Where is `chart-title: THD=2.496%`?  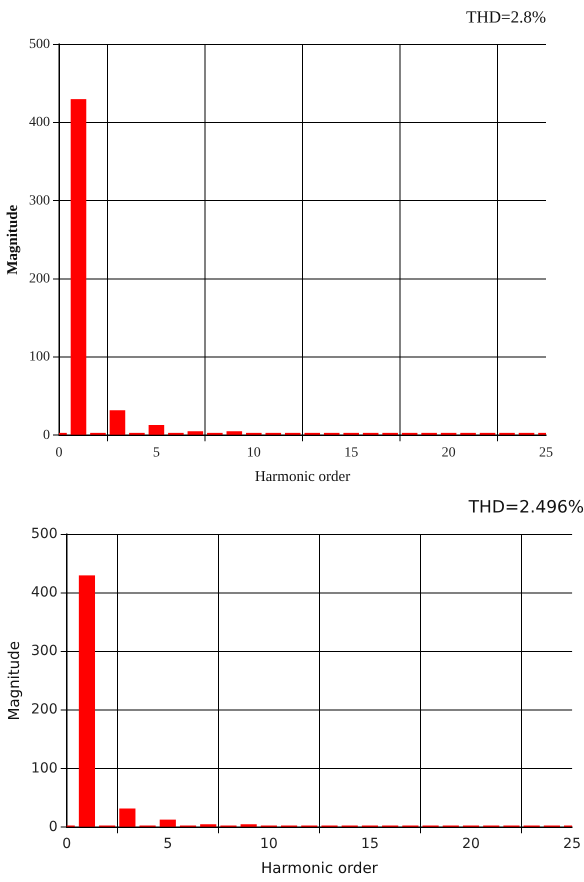
chart-title: THD=2.496% is located at coordinates (526, 508).